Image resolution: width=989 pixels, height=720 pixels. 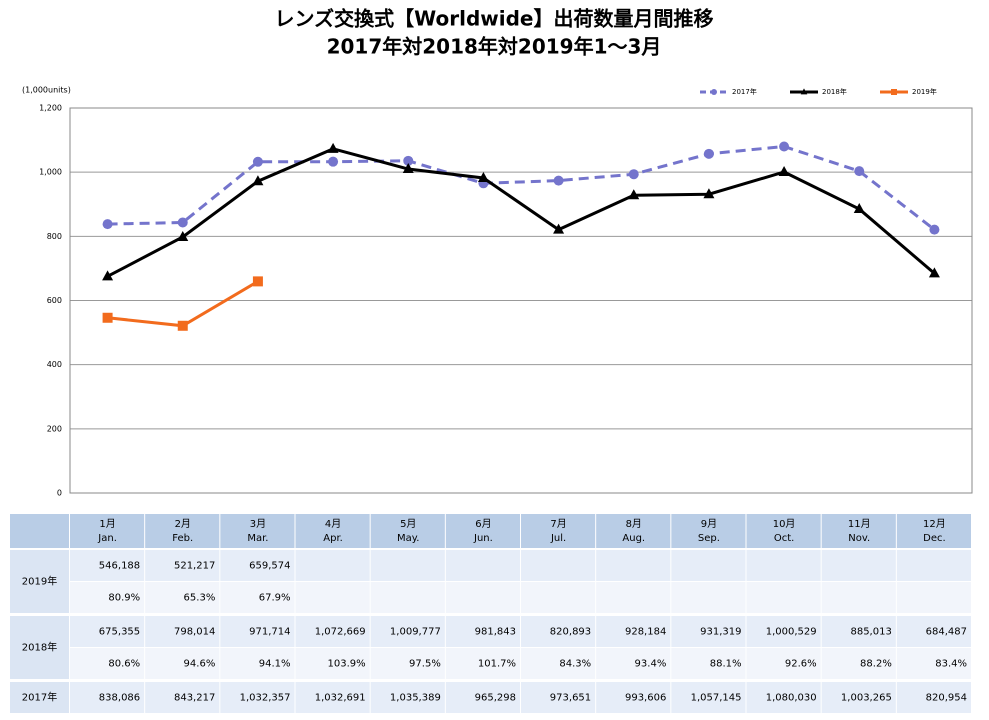 What do you see at coordinates (124, 598) in the screenshot?
I see `cell-text: 80.9%` at bounding box center [124, 598].